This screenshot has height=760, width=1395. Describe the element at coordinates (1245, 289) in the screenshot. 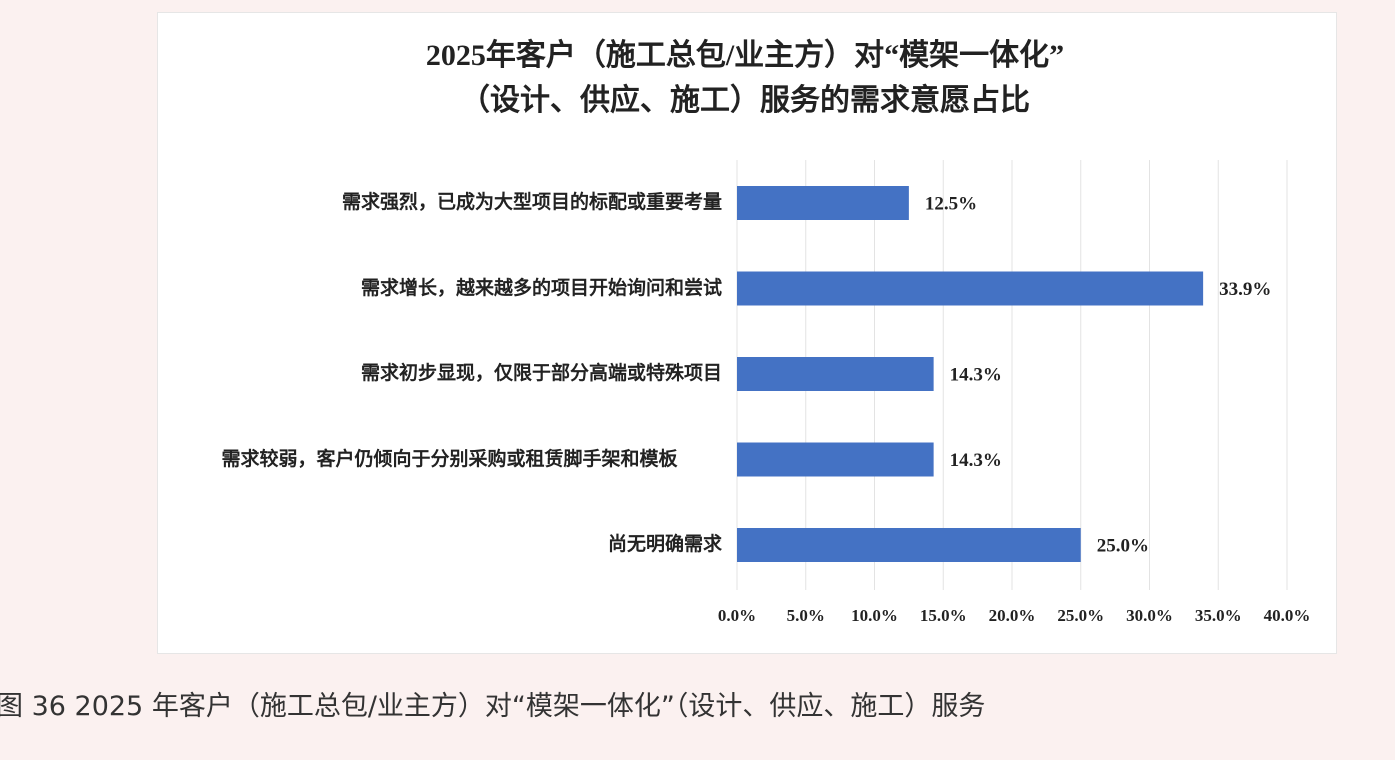

I see `value-label: 33.9%` at that location.